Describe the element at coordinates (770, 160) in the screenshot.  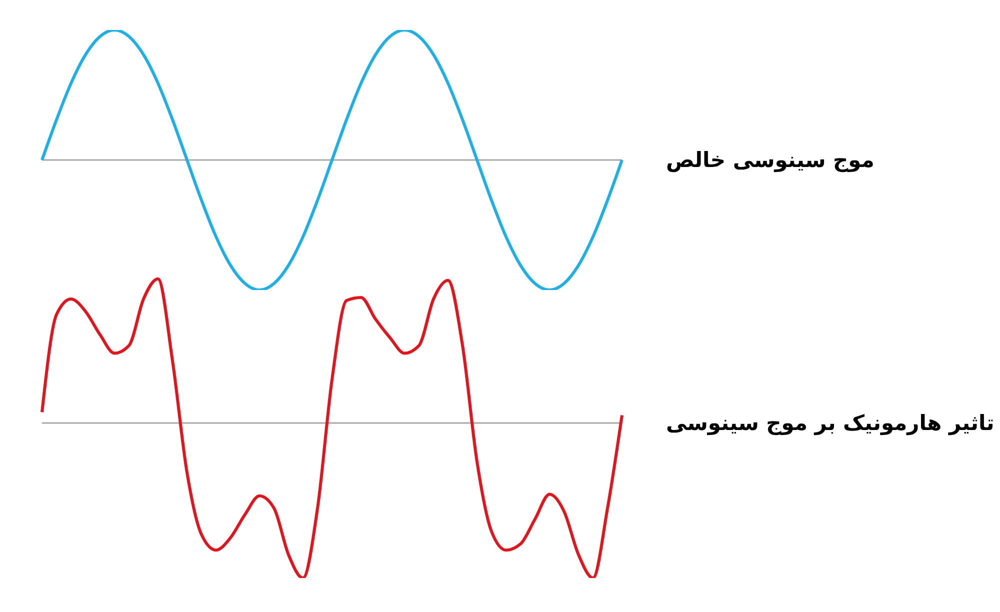
I see `text: موج سینوسی خالص` at that location.